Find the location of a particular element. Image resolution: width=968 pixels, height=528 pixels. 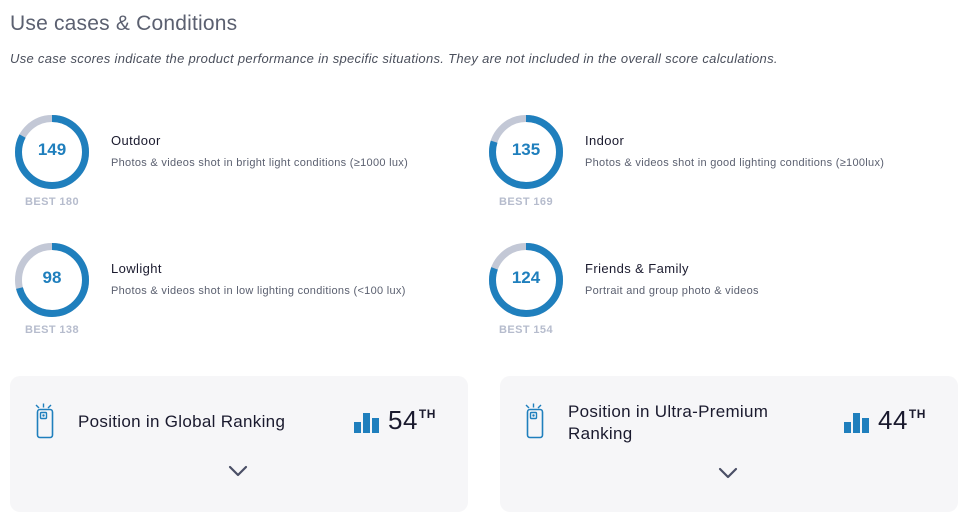

use-case-name: Friends & Family is located at coordinates (637, 268).